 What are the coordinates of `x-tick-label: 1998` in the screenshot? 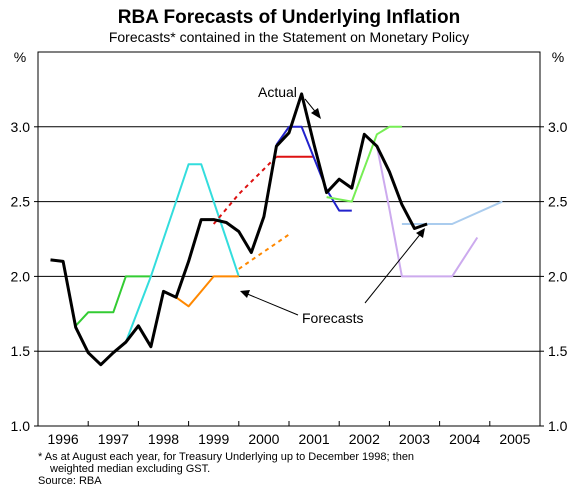 It's located at (163, 439).